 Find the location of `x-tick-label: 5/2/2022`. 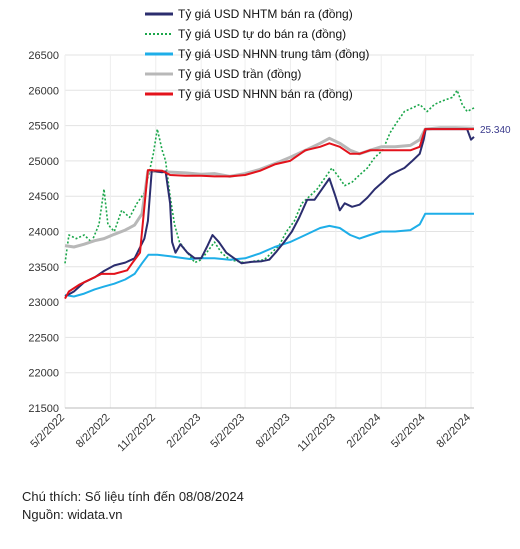

x-tick-label: 5/2/2022 is located at coordinates (47, 431).